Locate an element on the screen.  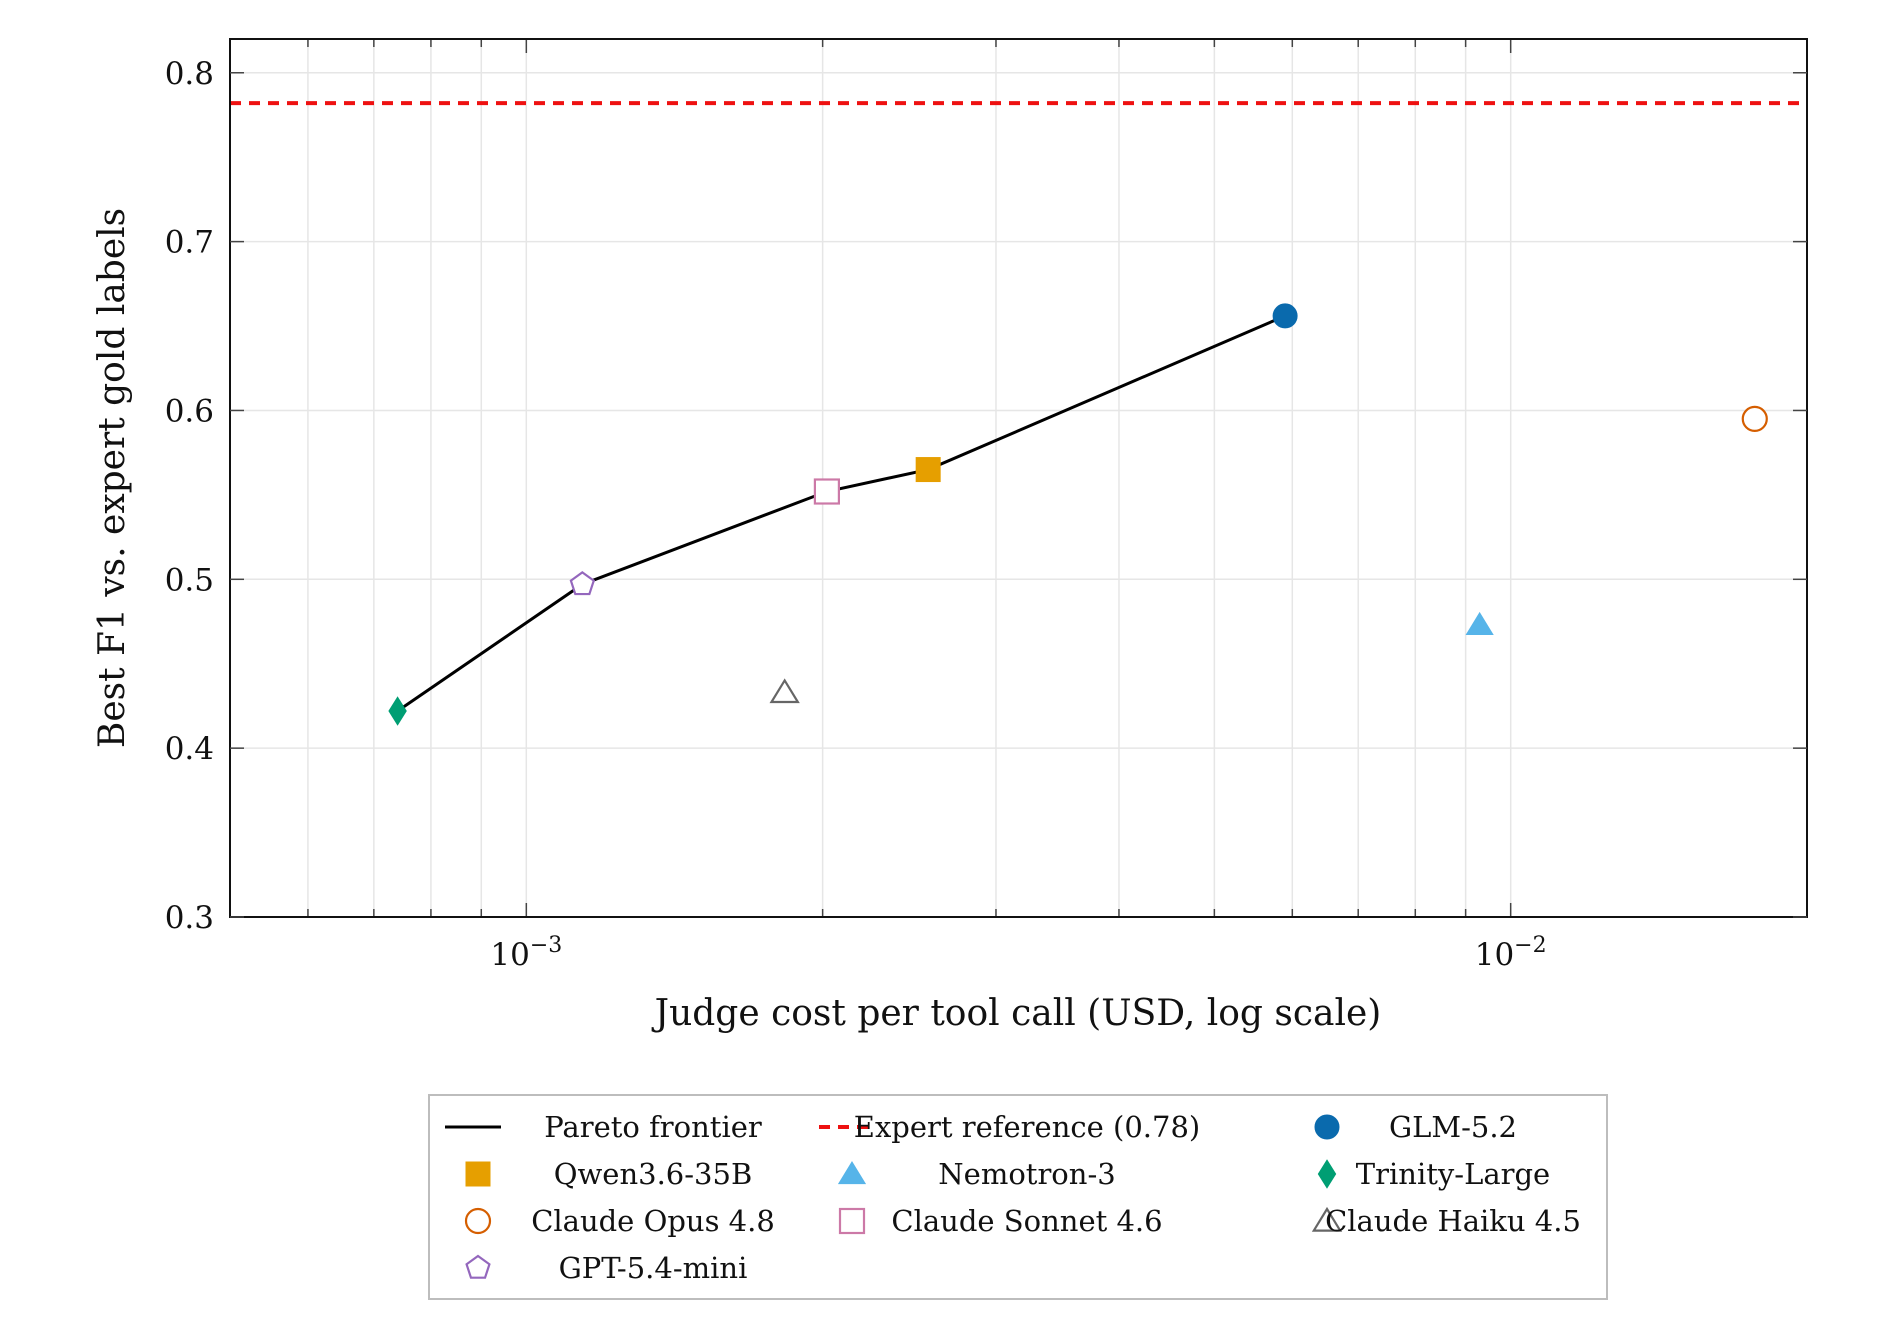
legend-label: Pareto frontier is located at coordinates (653, 1127).